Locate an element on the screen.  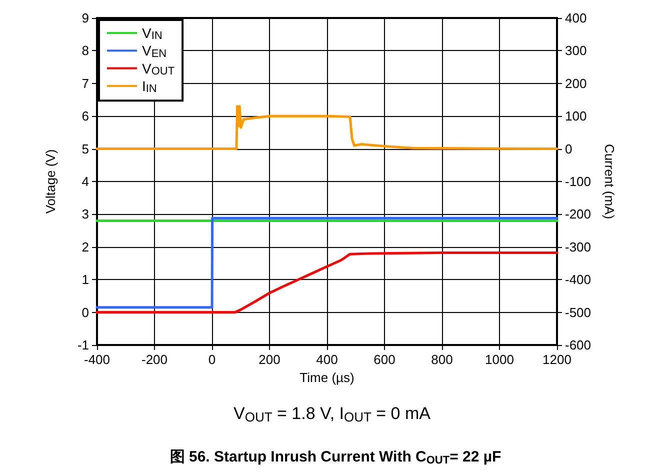
x-tick-label: 200 is located at coordinates (269, 359).